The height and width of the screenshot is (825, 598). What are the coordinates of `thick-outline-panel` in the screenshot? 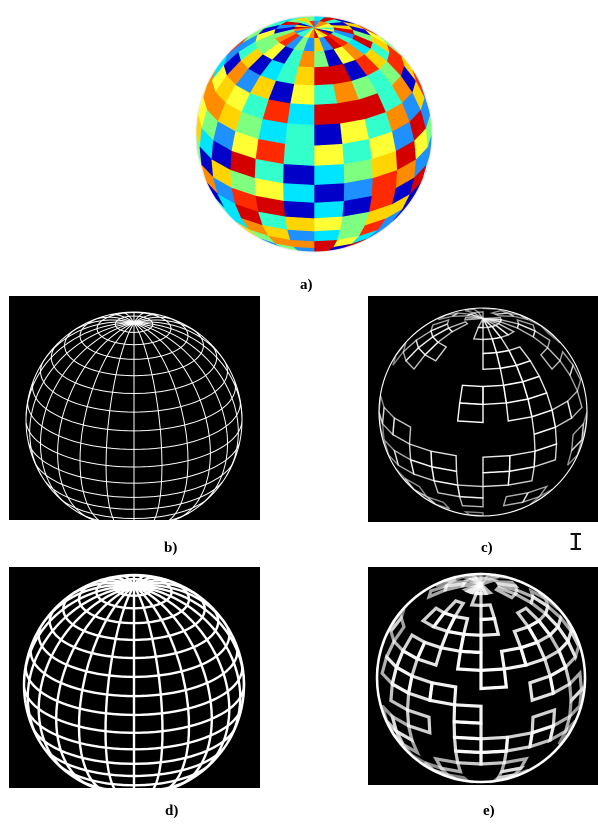 It's located at (483, 676).